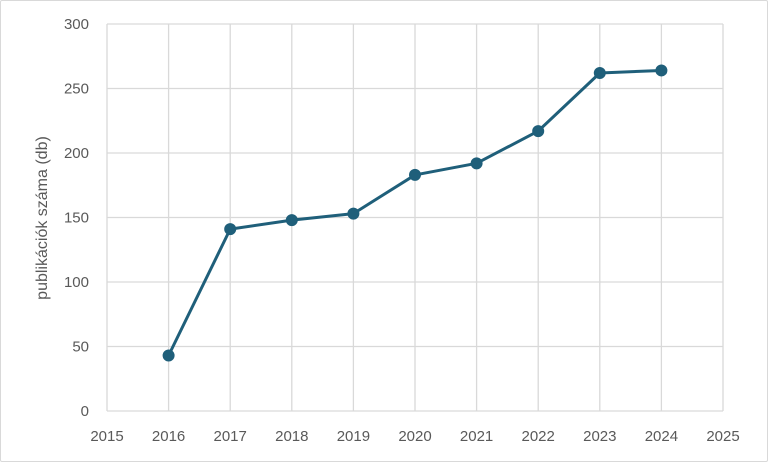 The image size is (768, 462). I want to click on x-tick-label-2017: 2017, so click(230, 436).